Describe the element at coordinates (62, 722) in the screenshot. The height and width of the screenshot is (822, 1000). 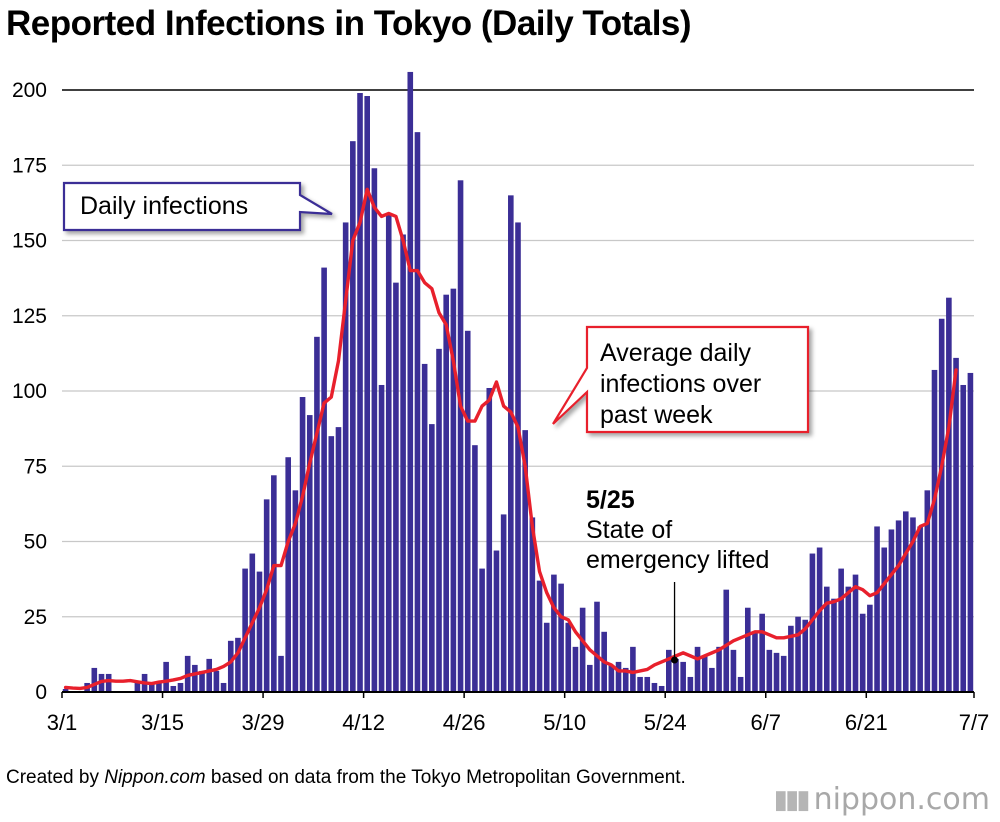
I see `x-tick-label: 3/1` at that location.